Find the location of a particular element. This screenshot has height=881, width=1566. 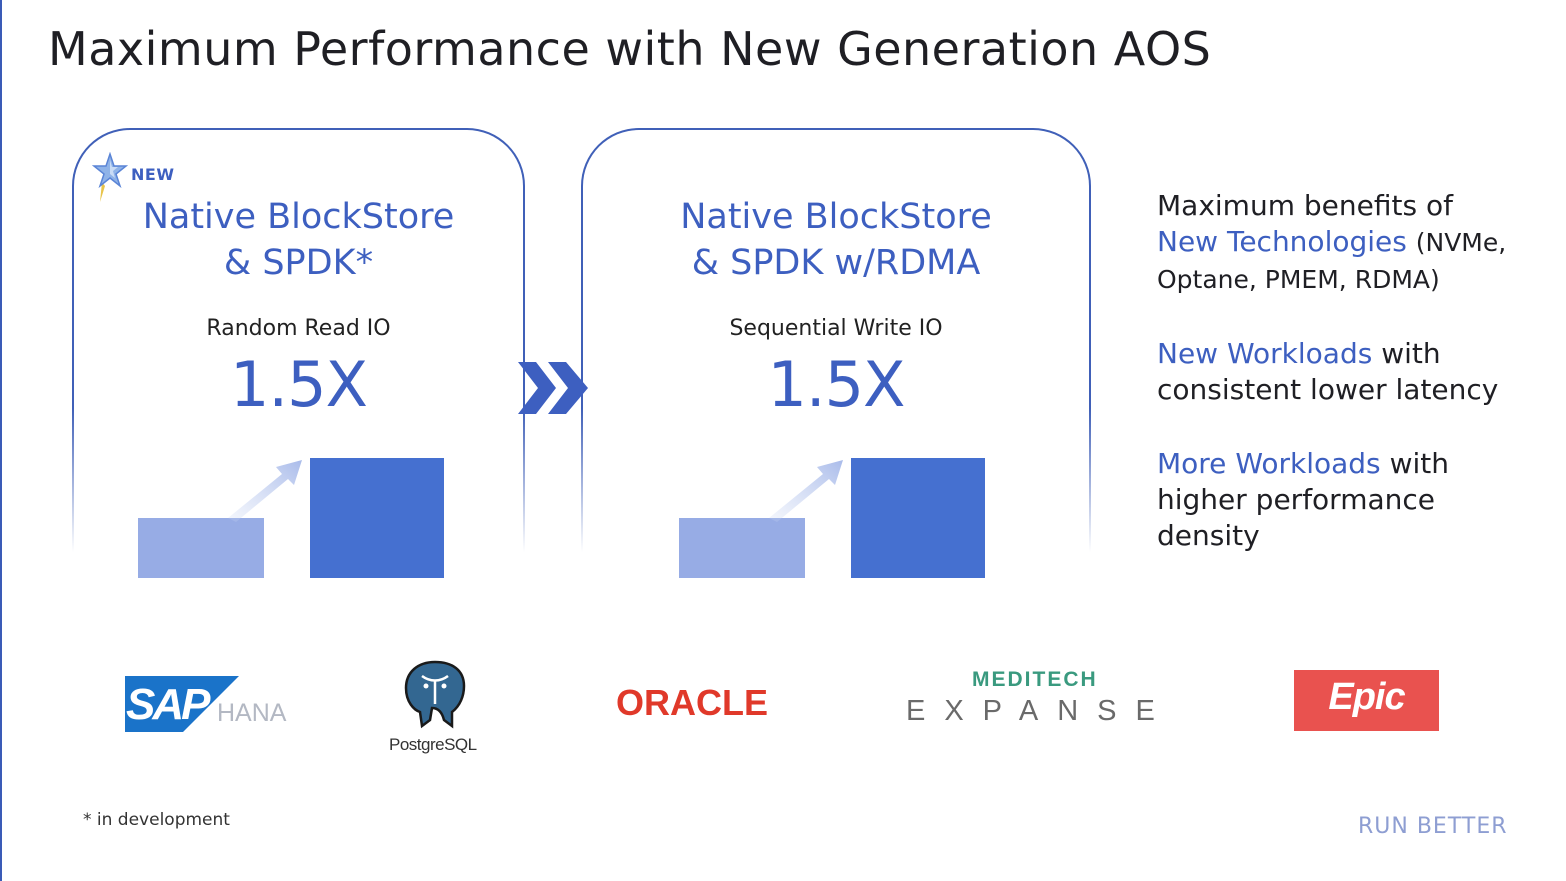

benefit-rest: with higher performance density is located at coordinates (1303, 499).